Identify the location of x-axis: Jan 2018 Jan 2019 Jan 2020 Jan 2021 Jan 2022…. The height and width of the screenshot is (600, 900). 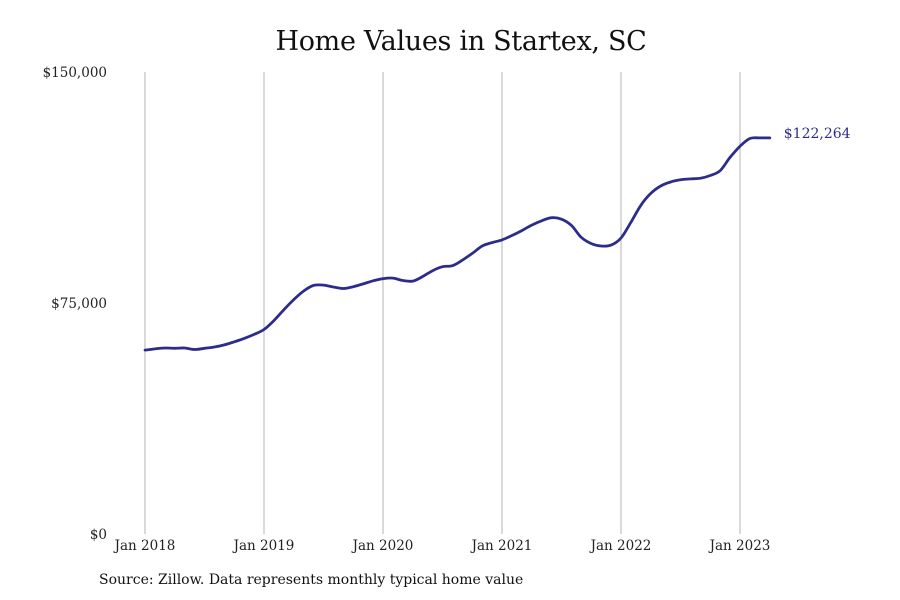
(442, 546).